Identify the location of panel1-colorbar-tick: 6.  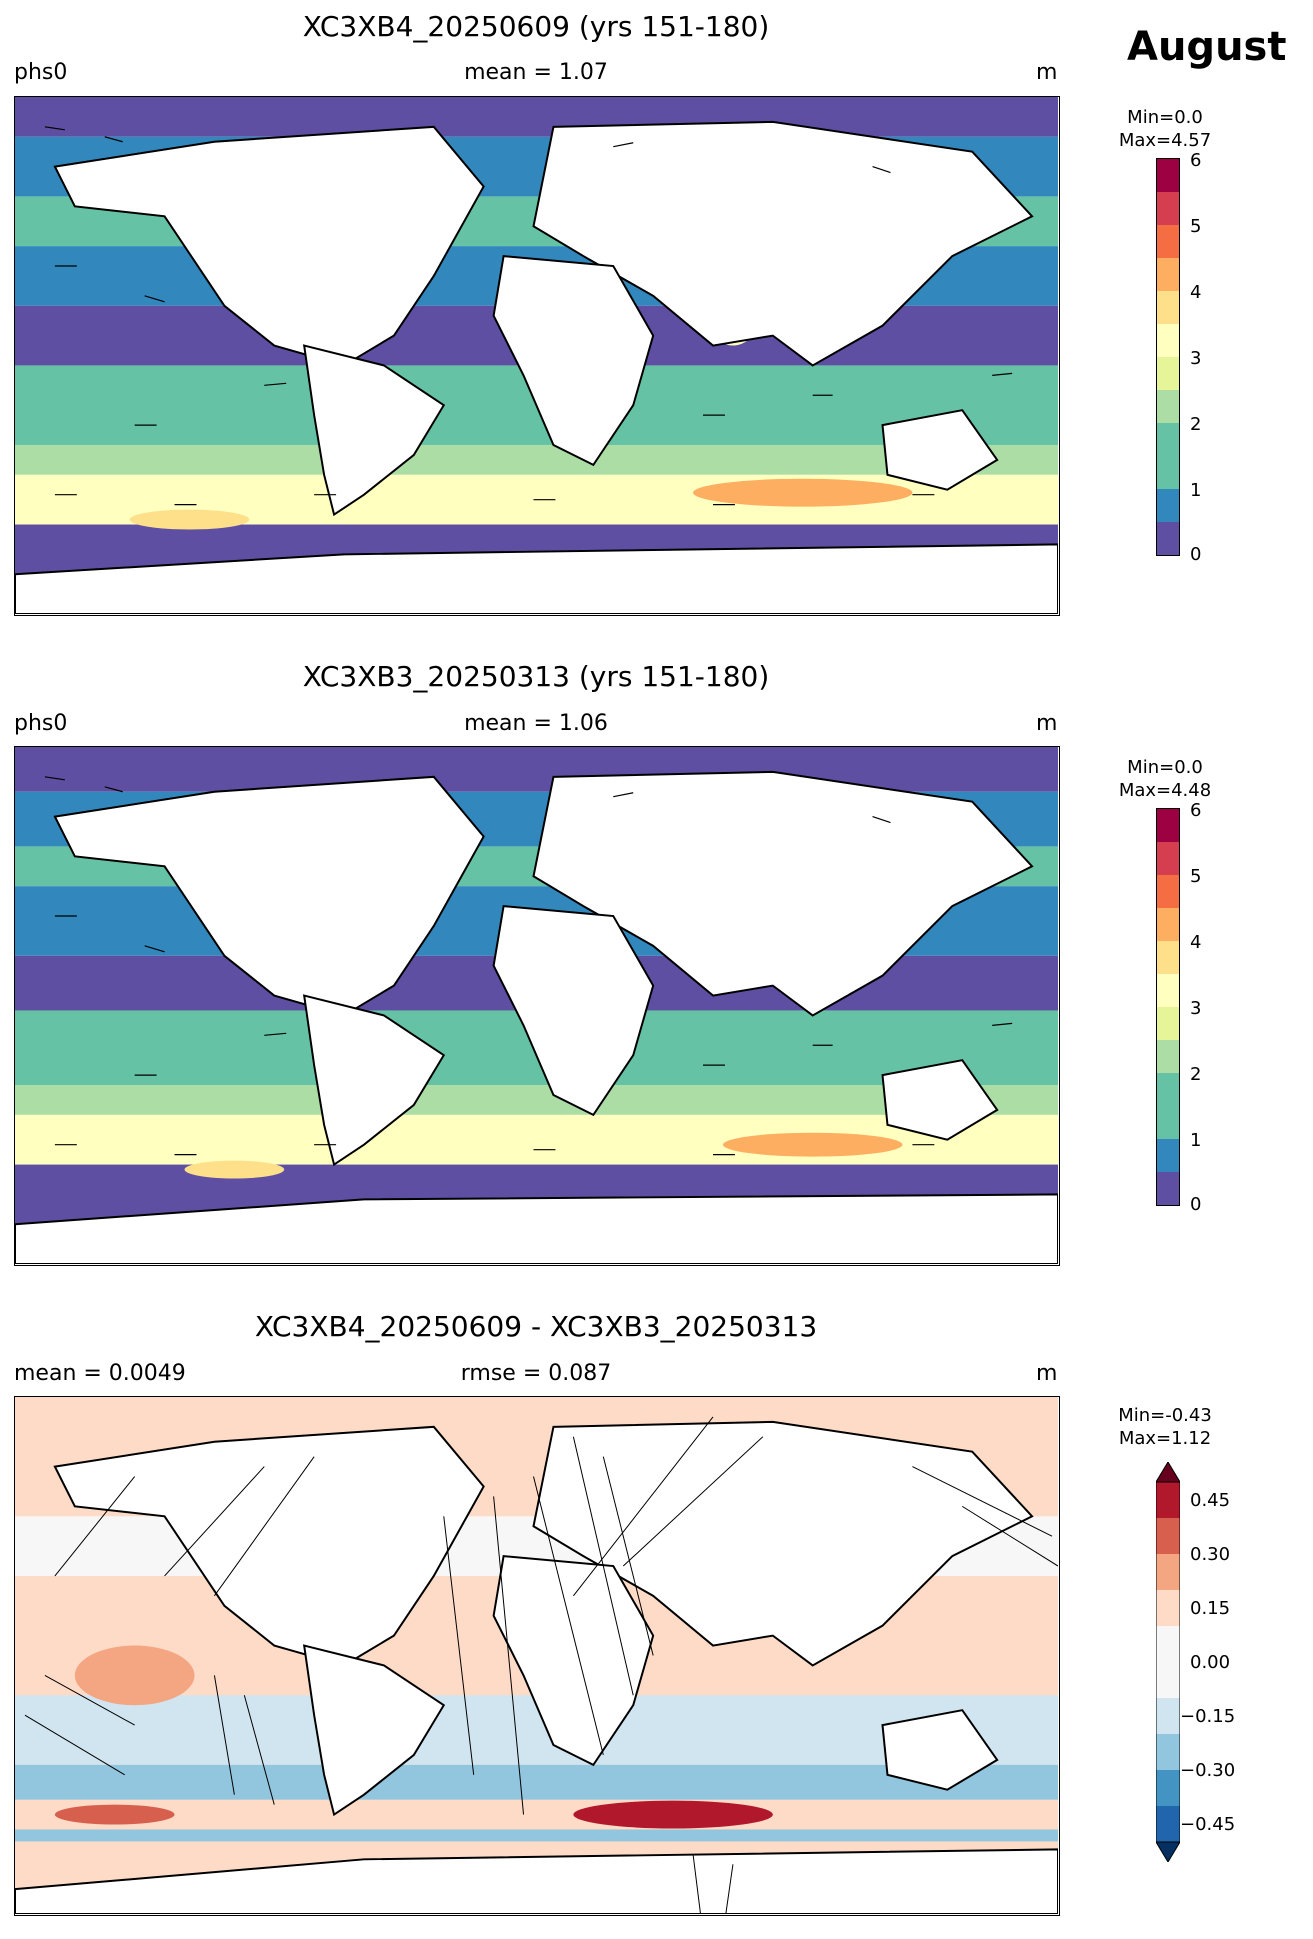
(1196, 160).